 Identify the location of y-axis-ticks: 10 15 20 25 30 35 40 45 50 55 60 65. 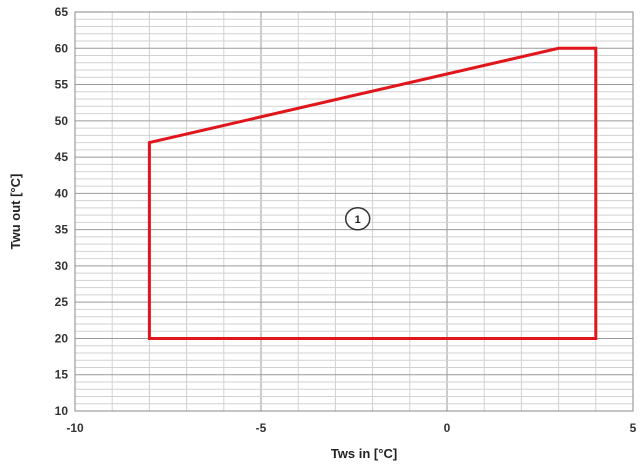
(62, 211).